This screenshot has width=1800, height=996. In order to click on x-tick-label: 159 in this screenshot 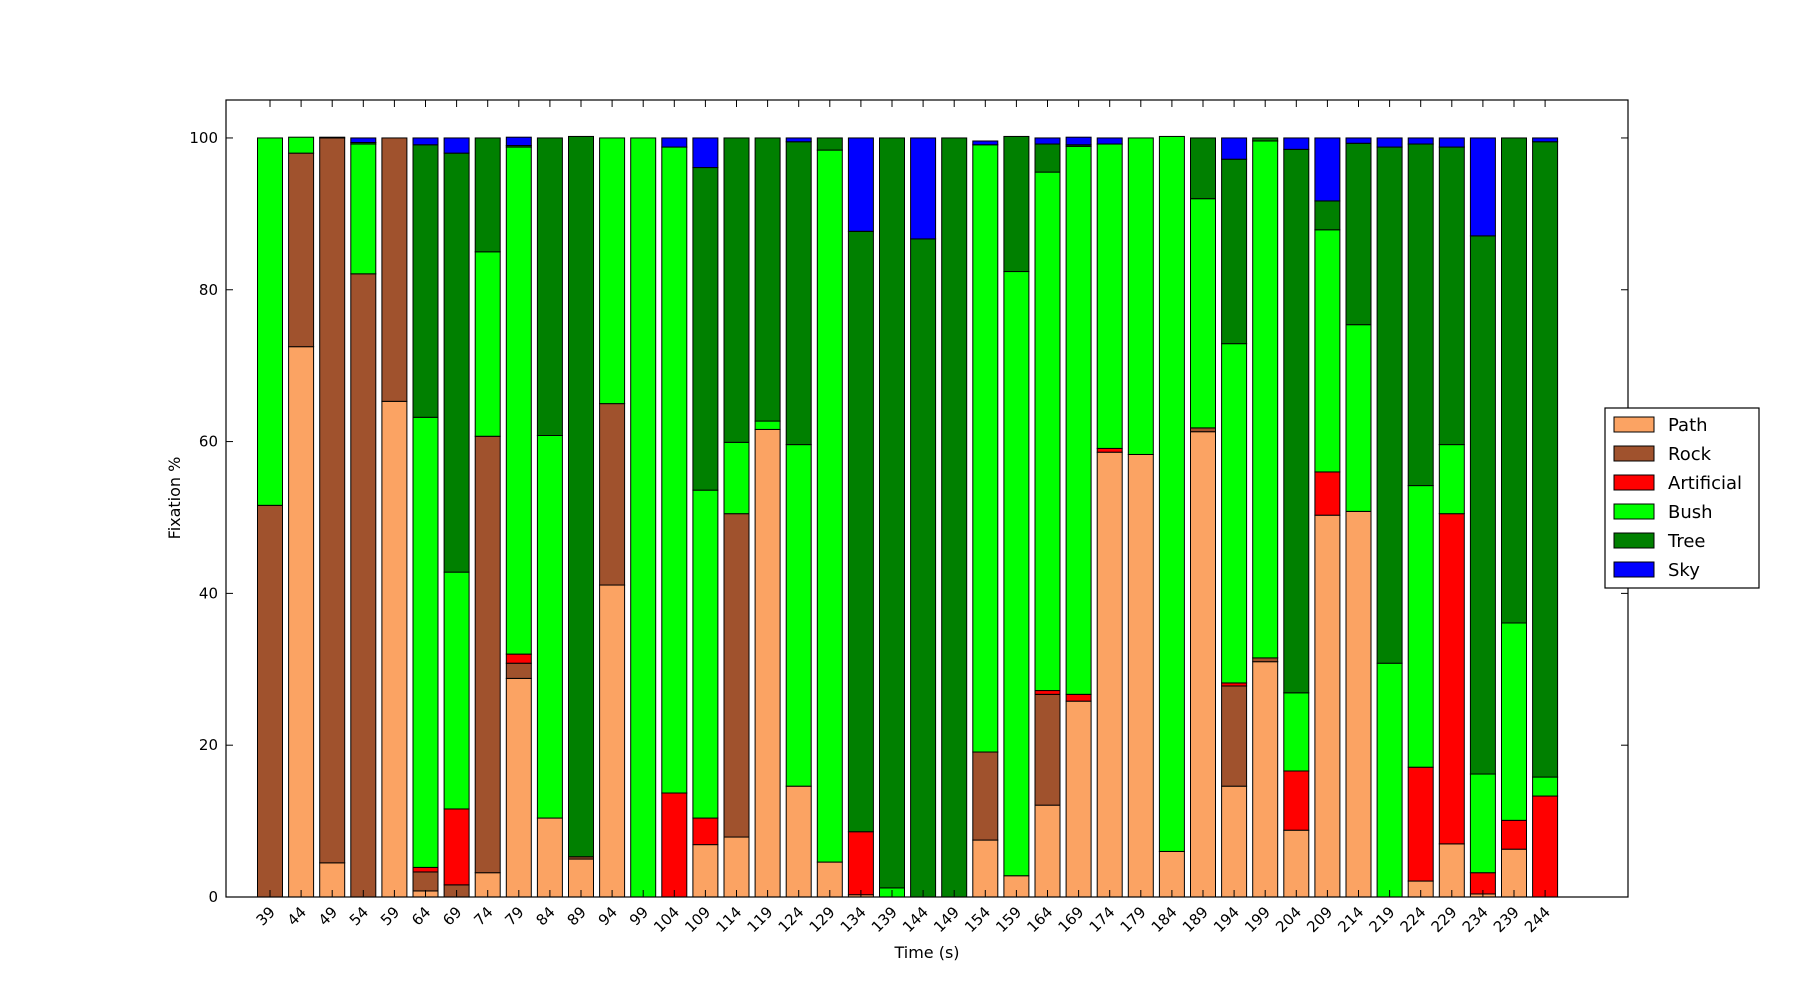, I will do `click(1008, 919)`.